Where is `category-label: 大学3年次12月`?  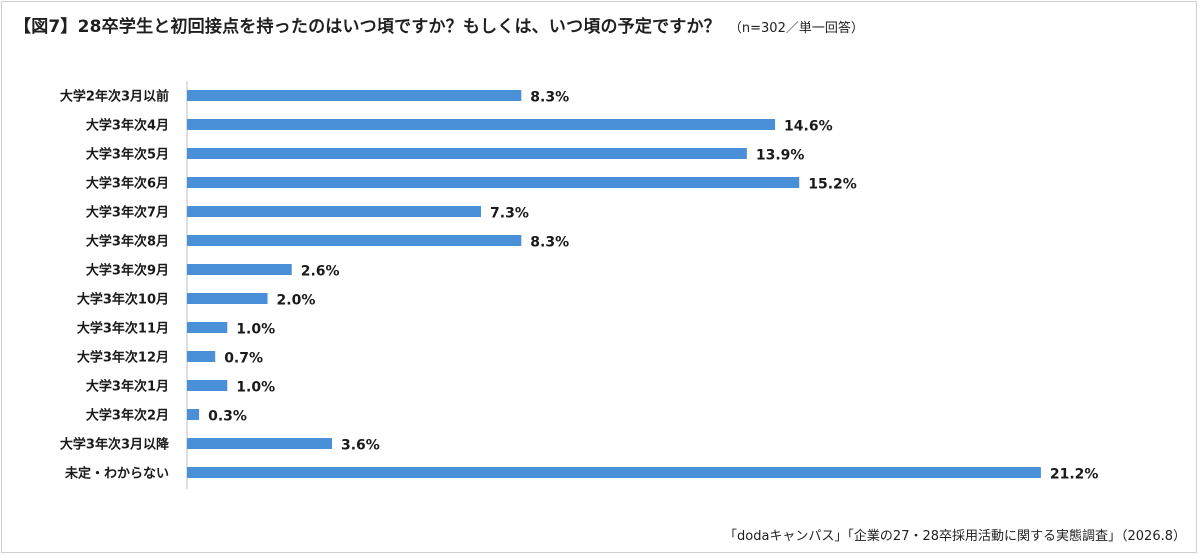 category-label: 大学3年次12月 is located at coordinates (123, 358).